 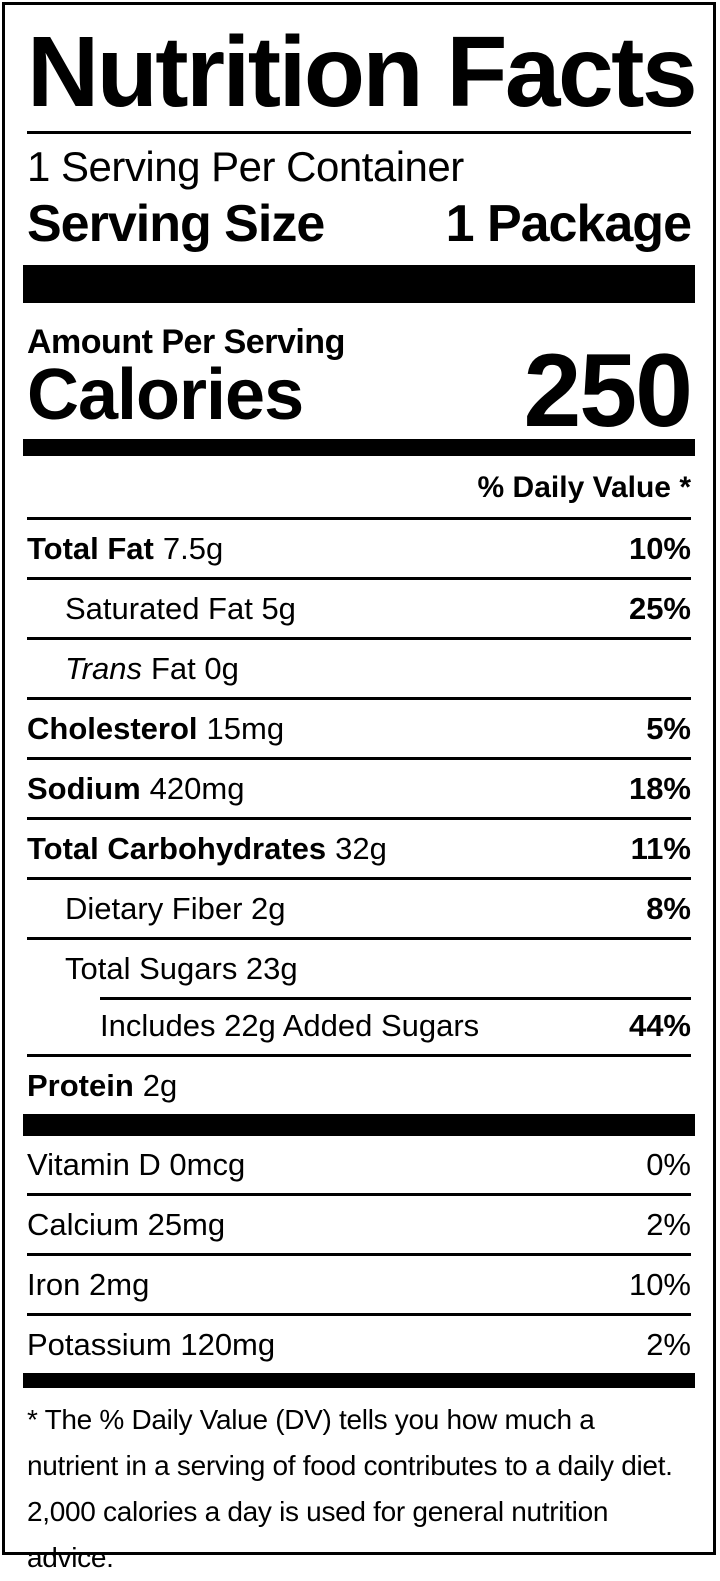 What do you see at coordinates (359, 224) in the screenshot?
I see `serving-size-row: Serving Size 1 Package` at bounding box center [359, 224].